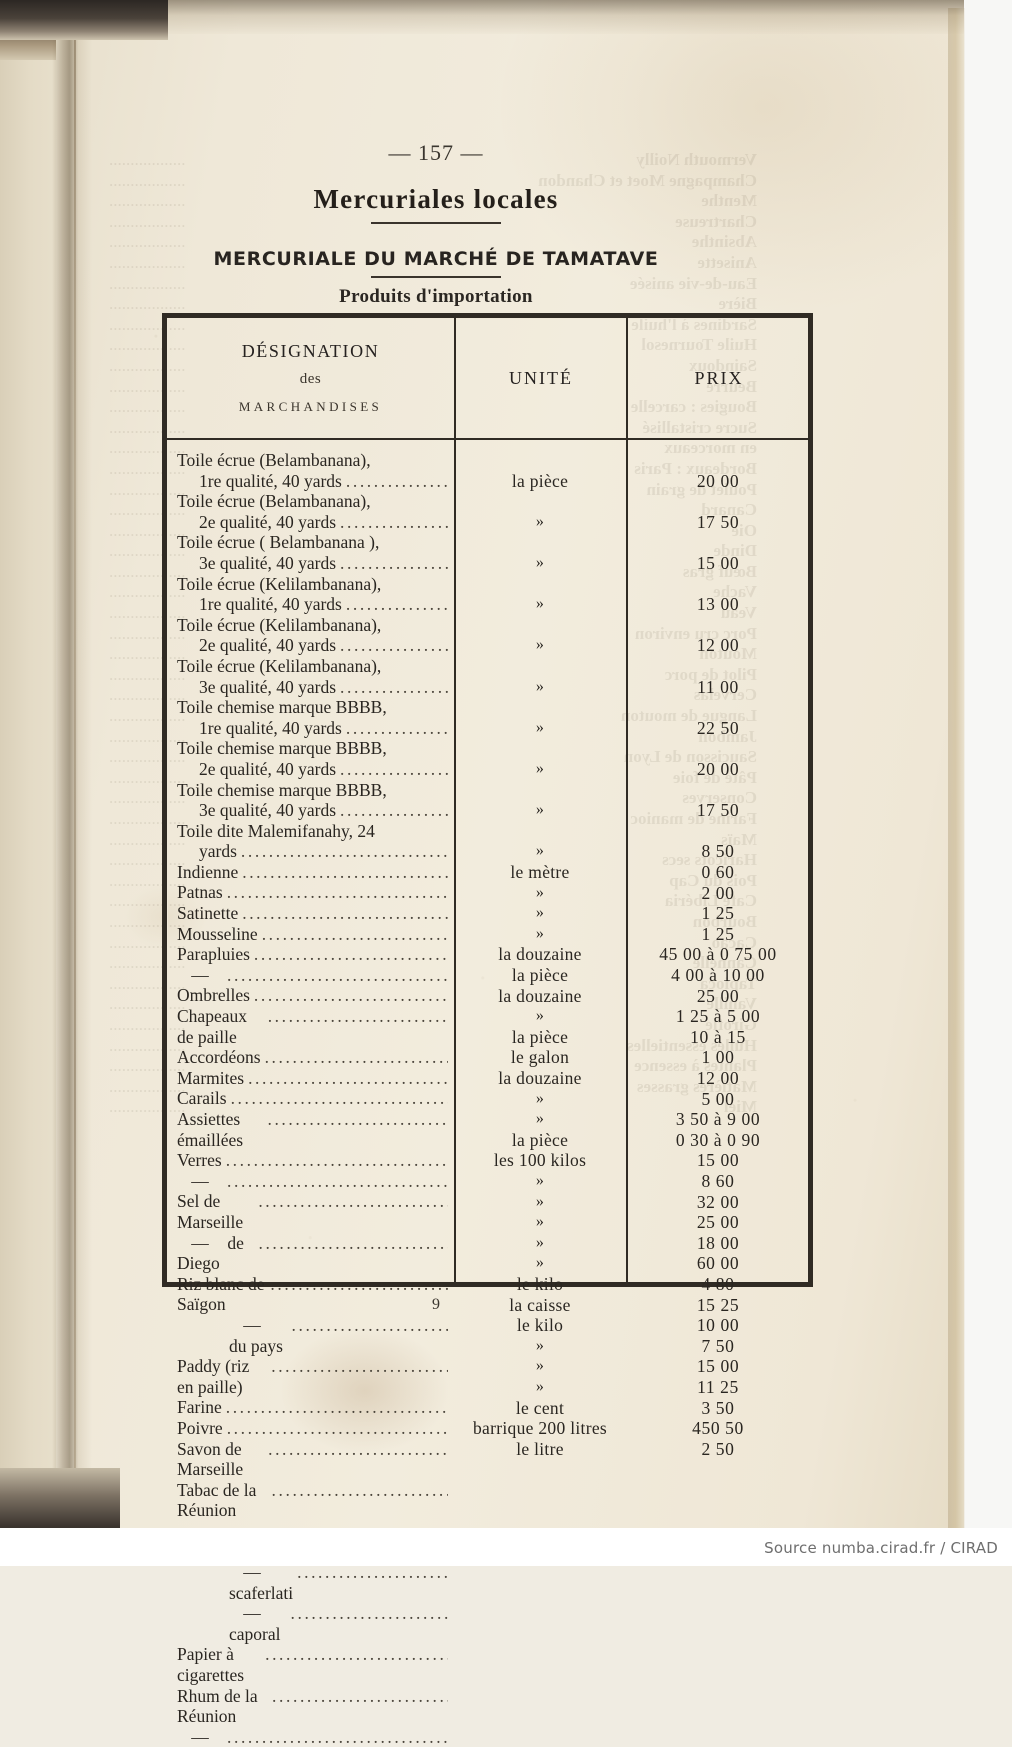 This screenshot has height=1747, width=1012. I want to click on book-gutter-shadow, so click(72, 783).